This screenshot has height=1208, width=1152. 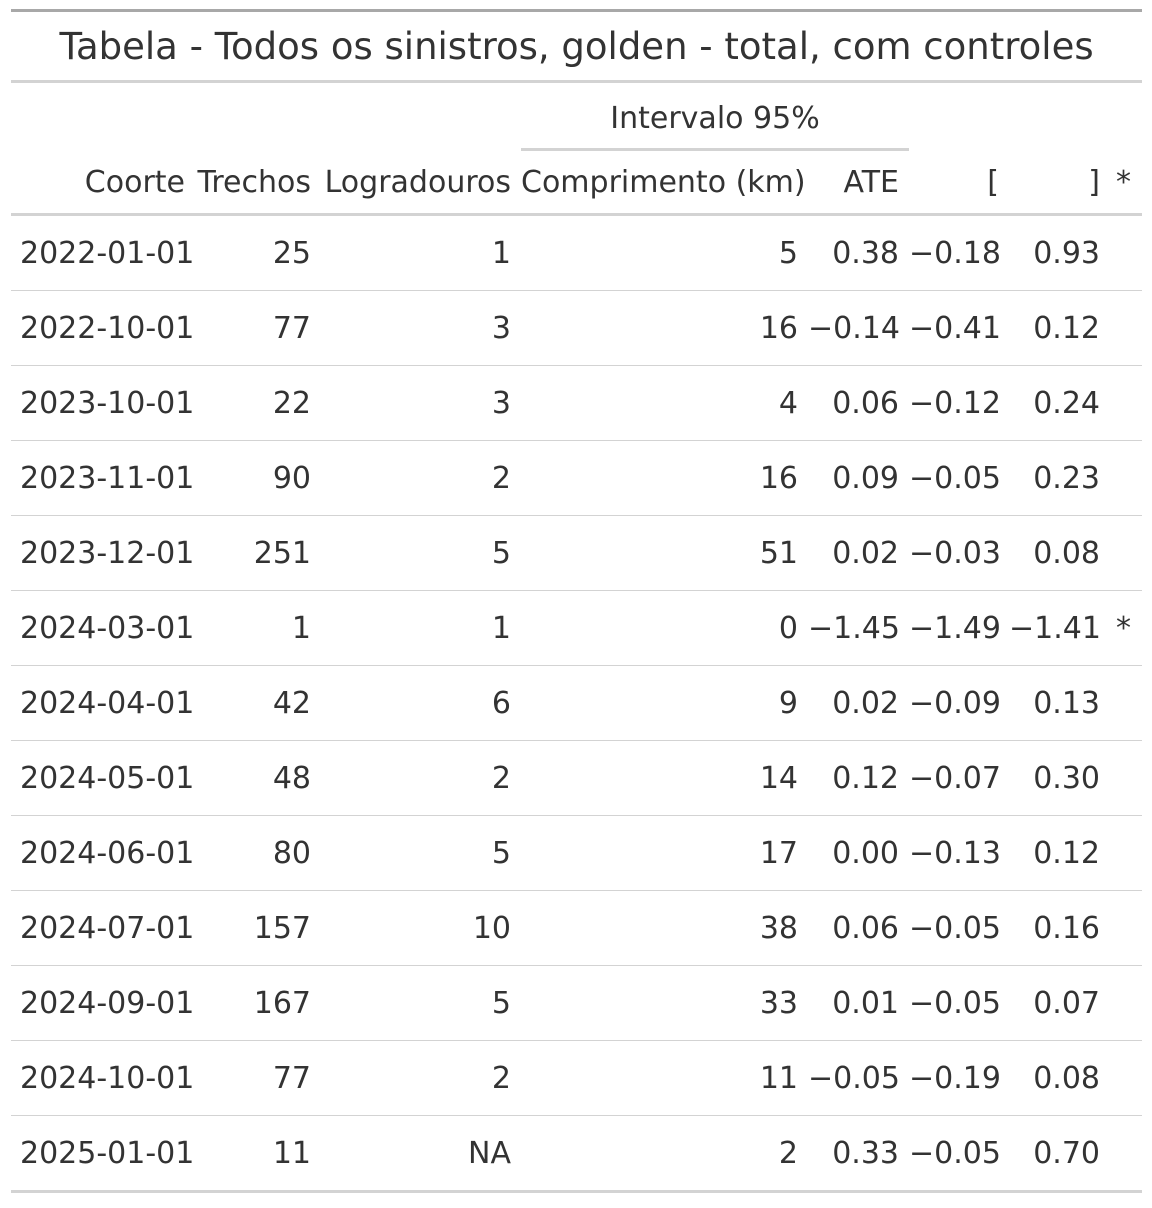 I want to click on cell-coorte: 2024-09-01, so click(x=103, y=1003).